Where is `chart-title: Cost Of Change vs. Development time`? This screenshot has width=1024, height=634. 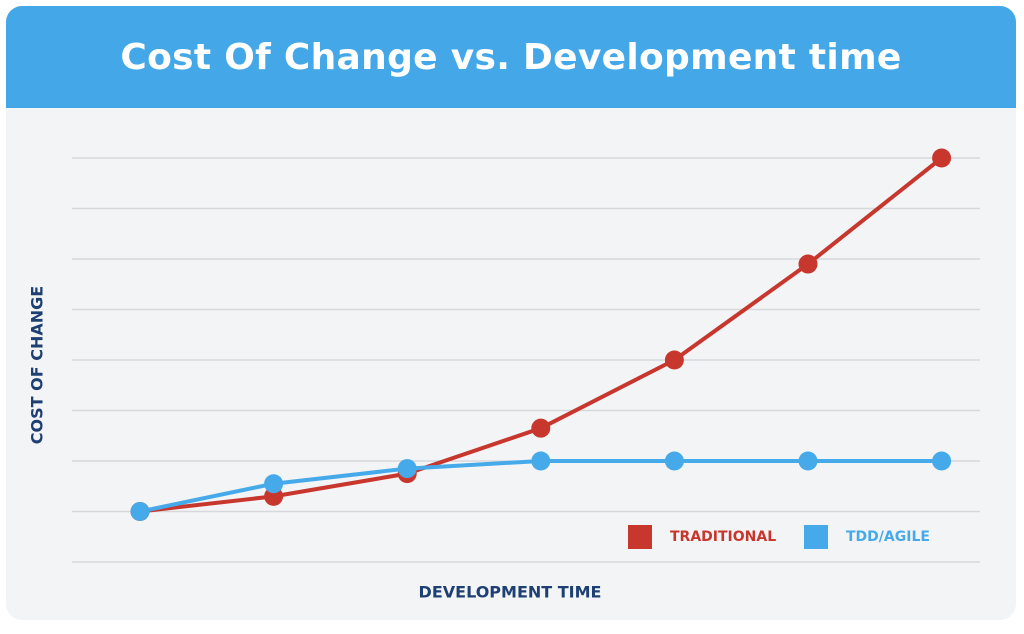 chart-title: Cost Of Change vs. Development time is located at coordinates (511, 57).